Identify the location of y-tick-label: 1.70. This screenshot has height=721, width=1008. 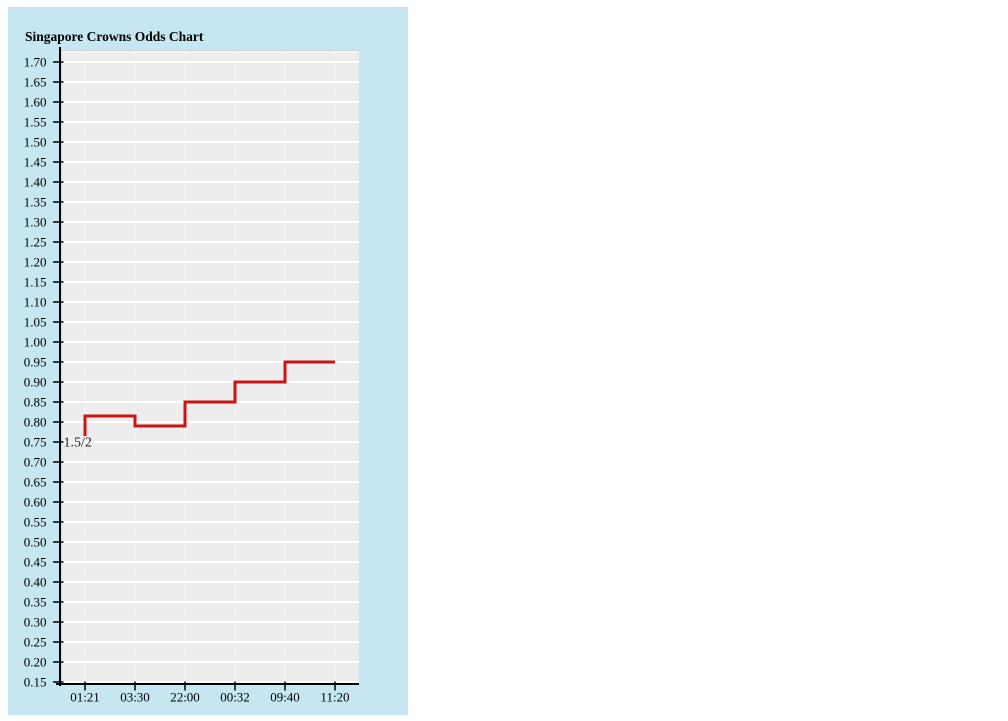
(35, 62).